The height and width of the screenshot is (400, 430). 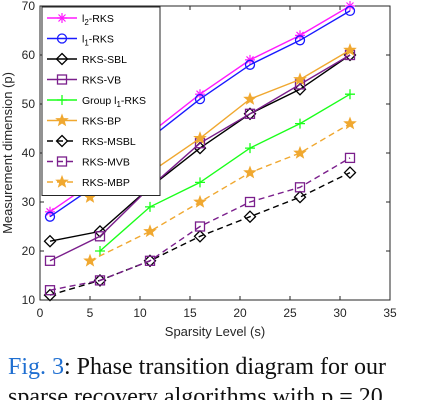 I want to click on x-tick-label: 35, so click(x=390, y=313).